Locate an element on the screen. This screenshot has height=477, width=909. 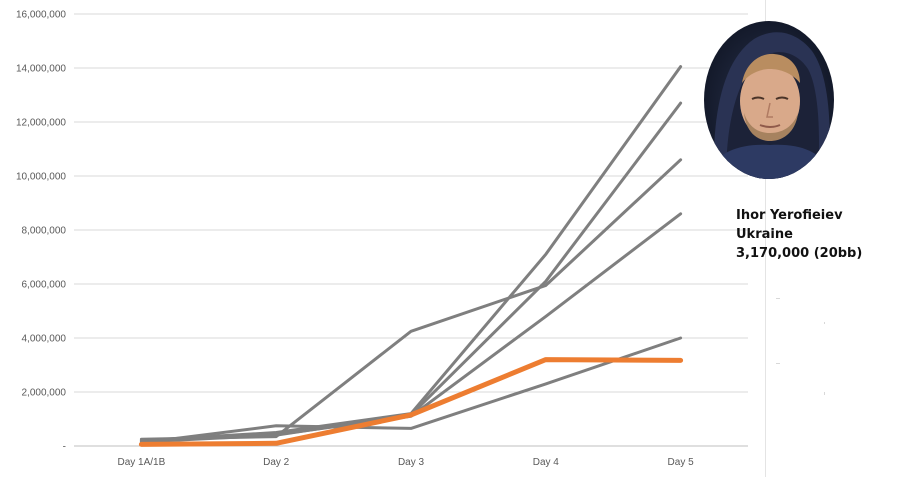
x-tick-label: Day 2 is located at coordinates (276, 462).